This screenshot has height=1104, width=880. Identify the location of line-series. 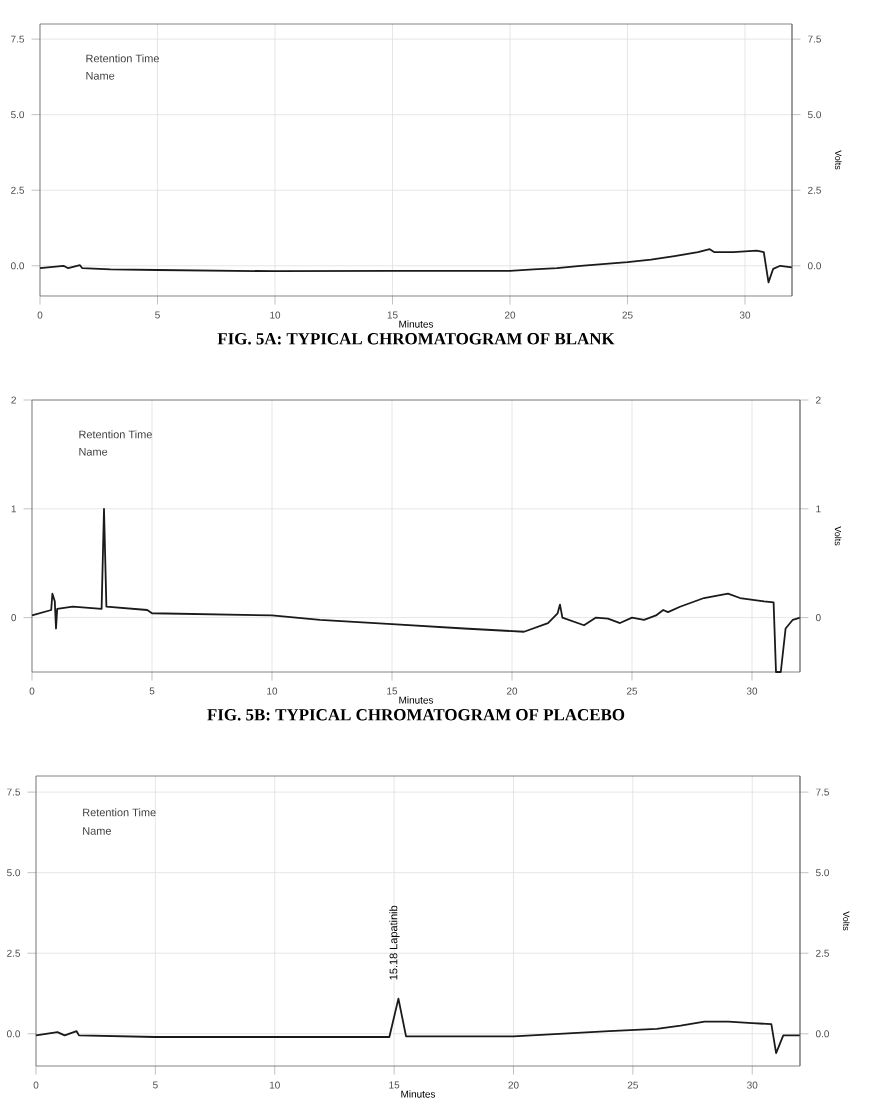
(416, 590).